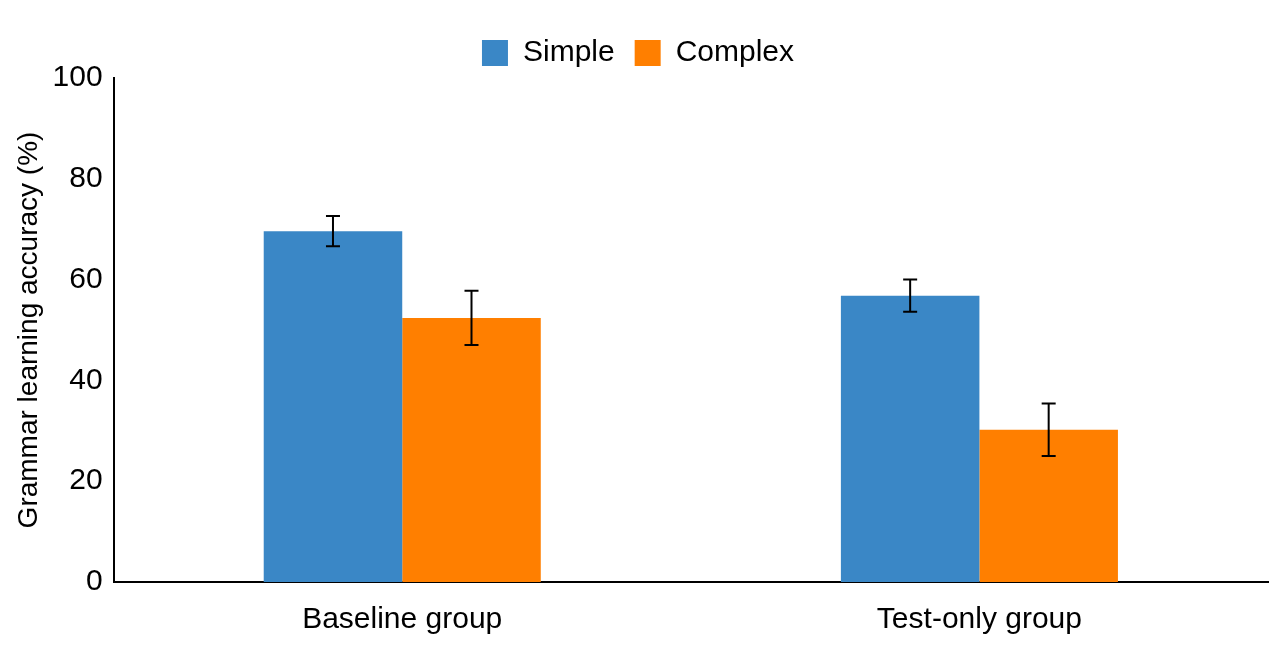 This screenshot has width=1287, height=670. What do you see at coordinates (402, 618) in the screenshot?
I see `x-tick-label: Baseline group` at bounding box center [402, 618].